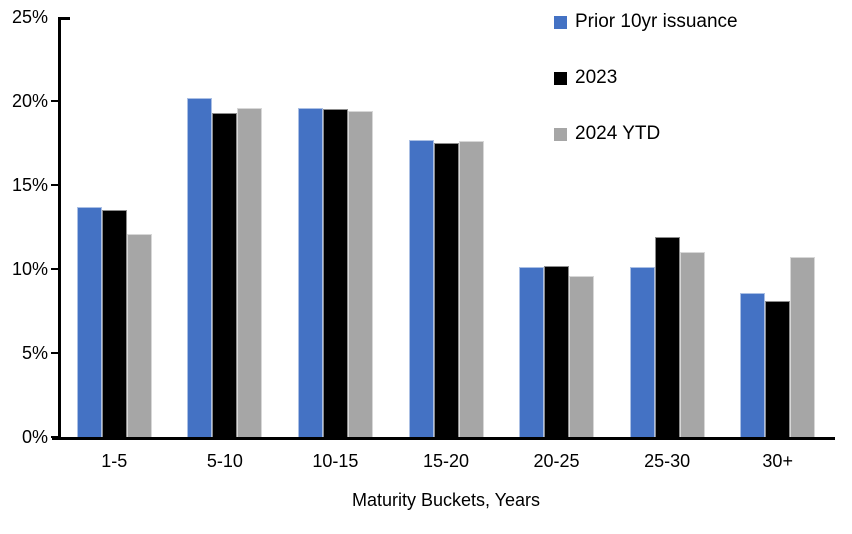 This screenshot has height=534, width=852. What do you see at coordinates (753, 364) in the screenshot?
I see `bar-prior-10yr-issuance-30-` at bounding box center [753, 364].